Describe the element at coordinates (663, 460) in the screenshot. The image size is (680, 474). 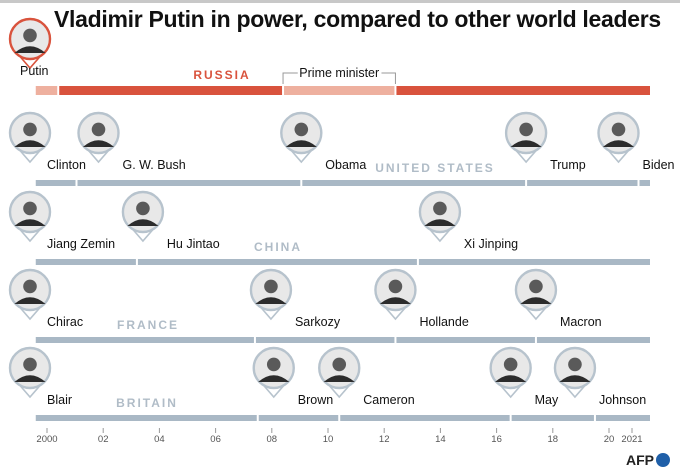
I see `afp-logo-icon` at that location.